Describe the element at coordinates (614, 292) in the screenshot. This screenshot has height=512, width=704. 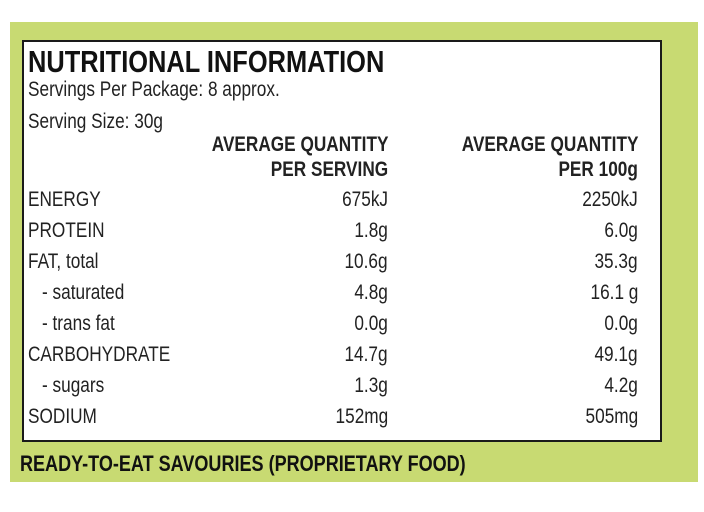
I see `per-100g-value: 16.1 g` at that location.